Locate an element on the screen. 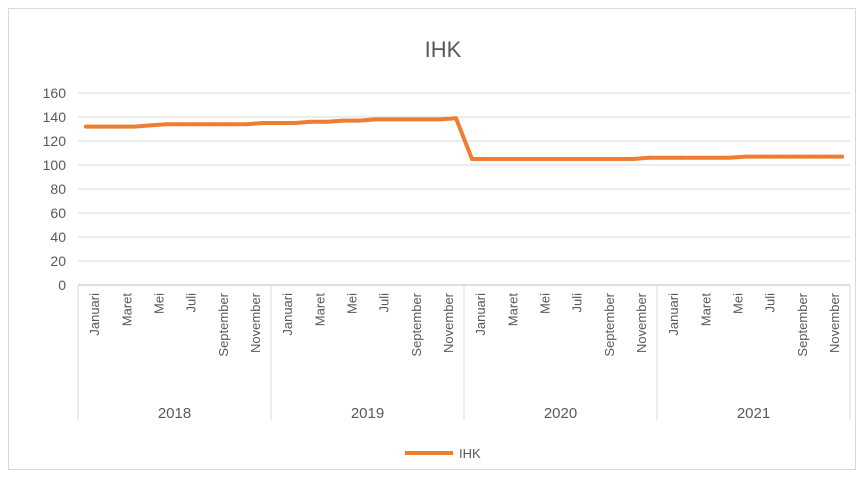  y-tick-label: 100 is located at coordinates (55, 165).